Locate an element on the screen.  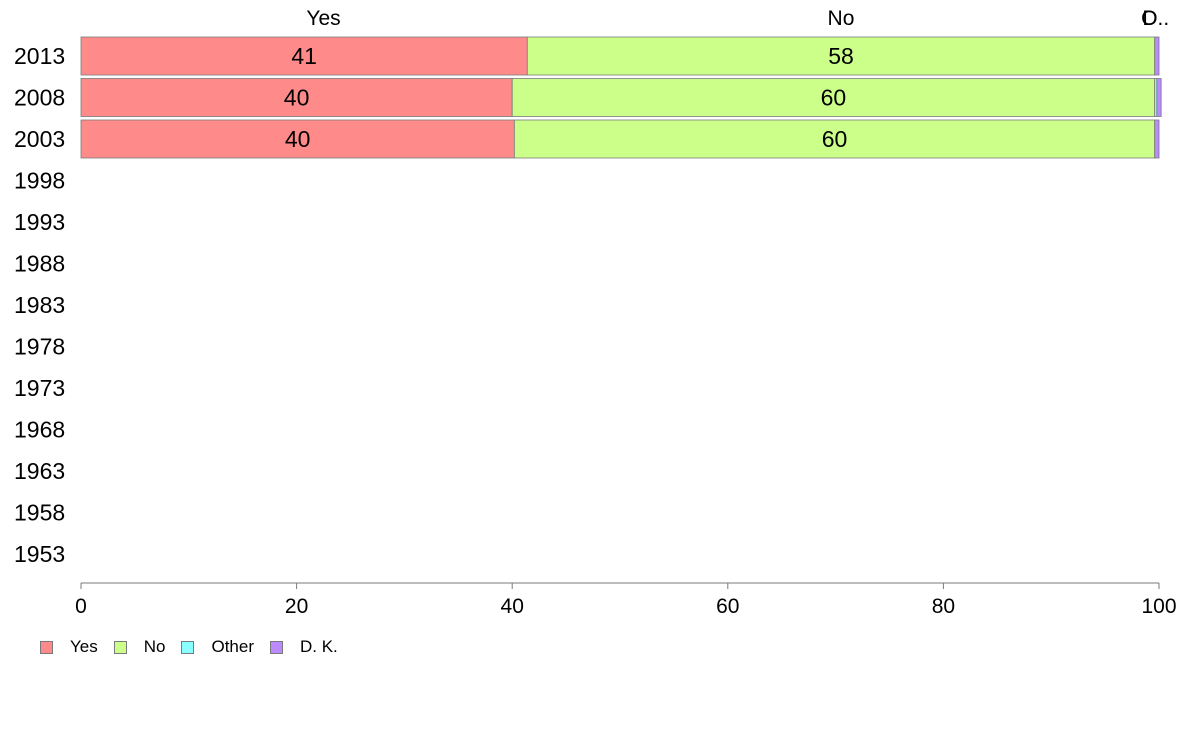
data-label-2003-yes: 40 is located at coordinates (298, 139).